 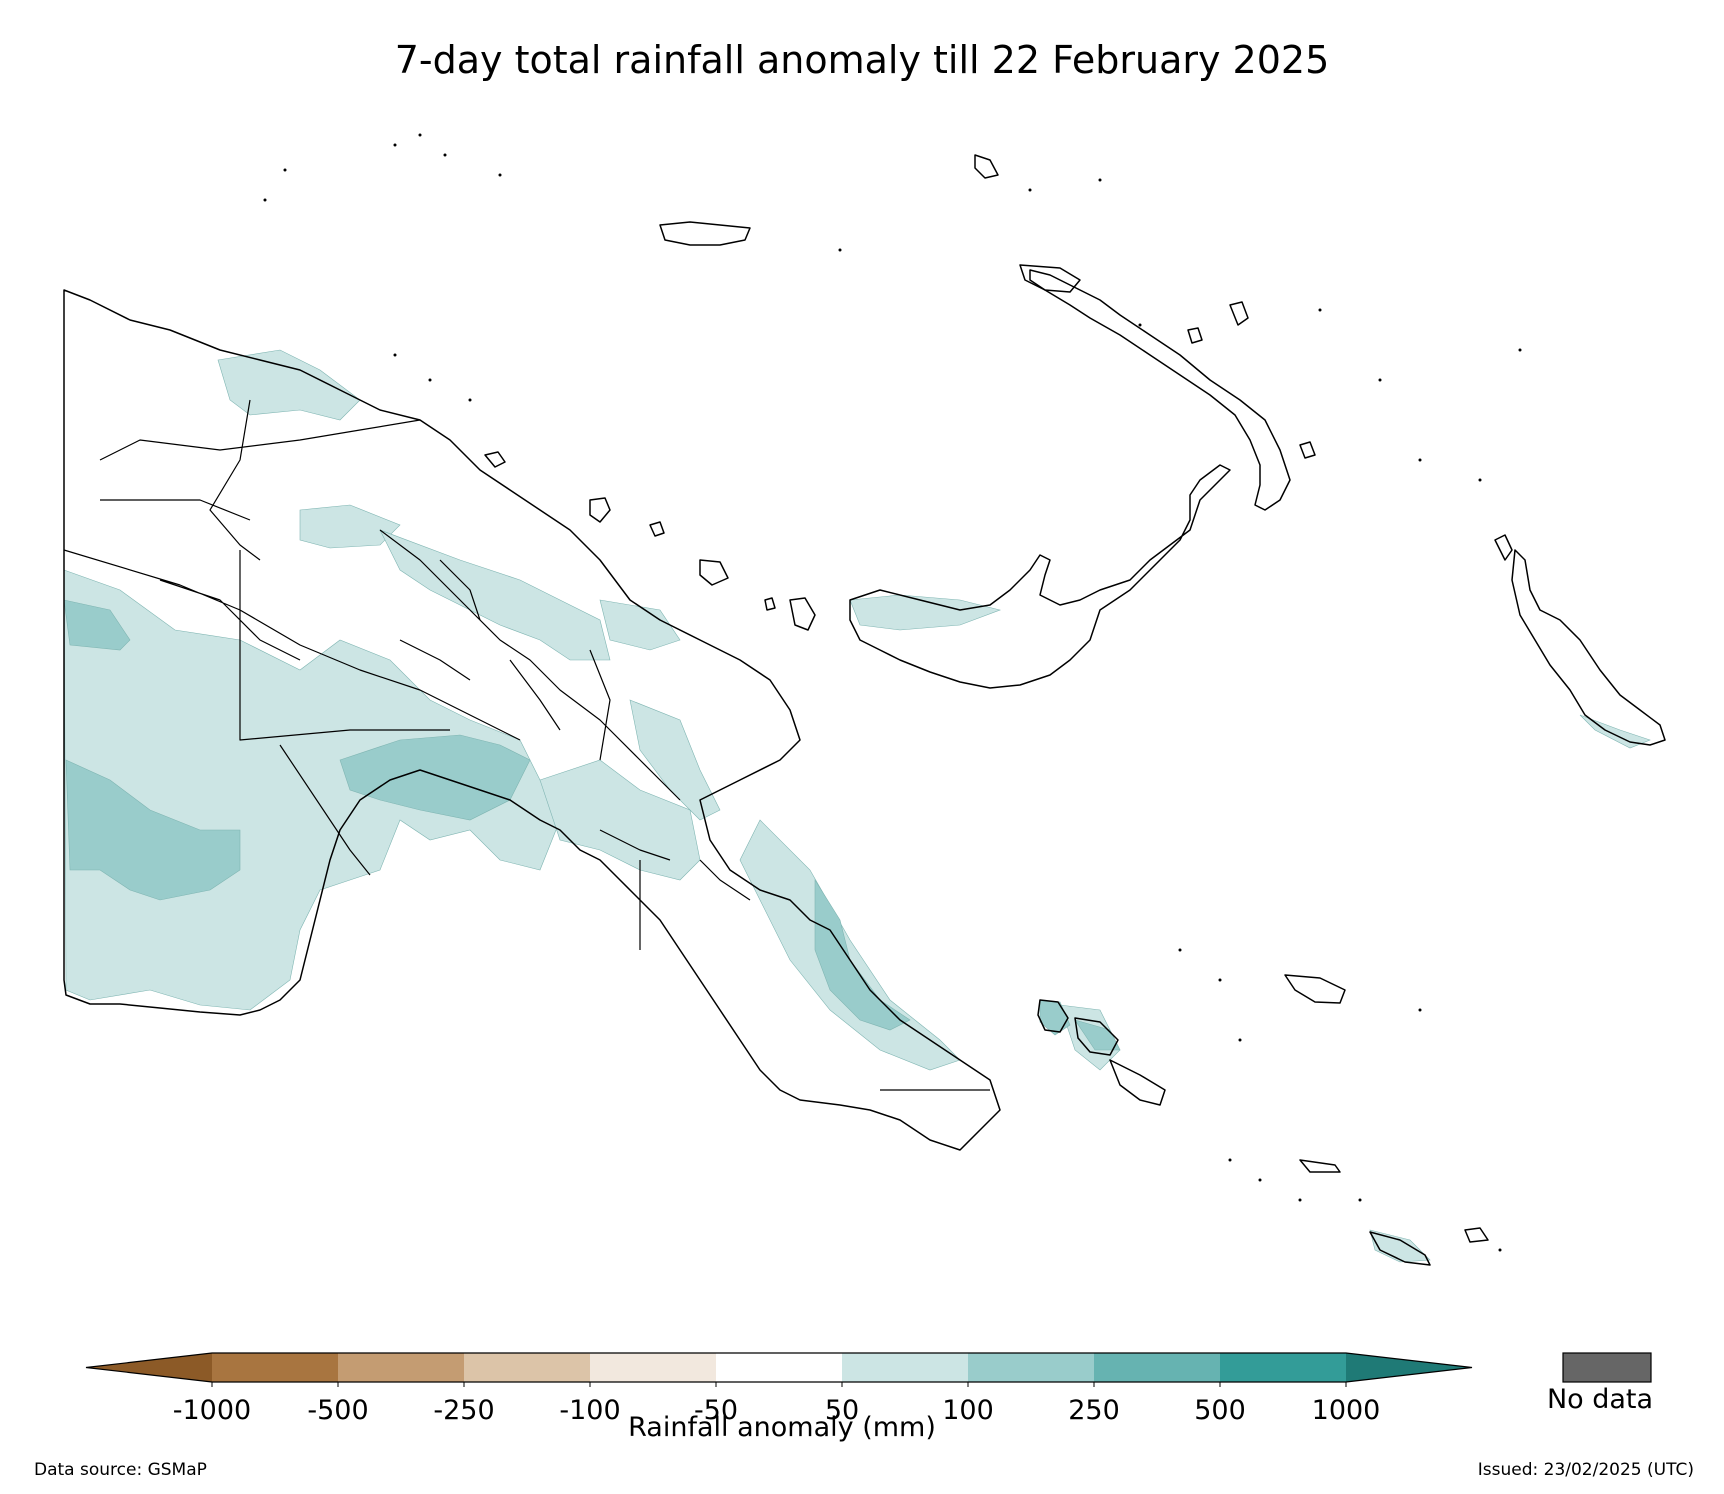 I want to click on sudest-island, so click(x=1400, y=1248).